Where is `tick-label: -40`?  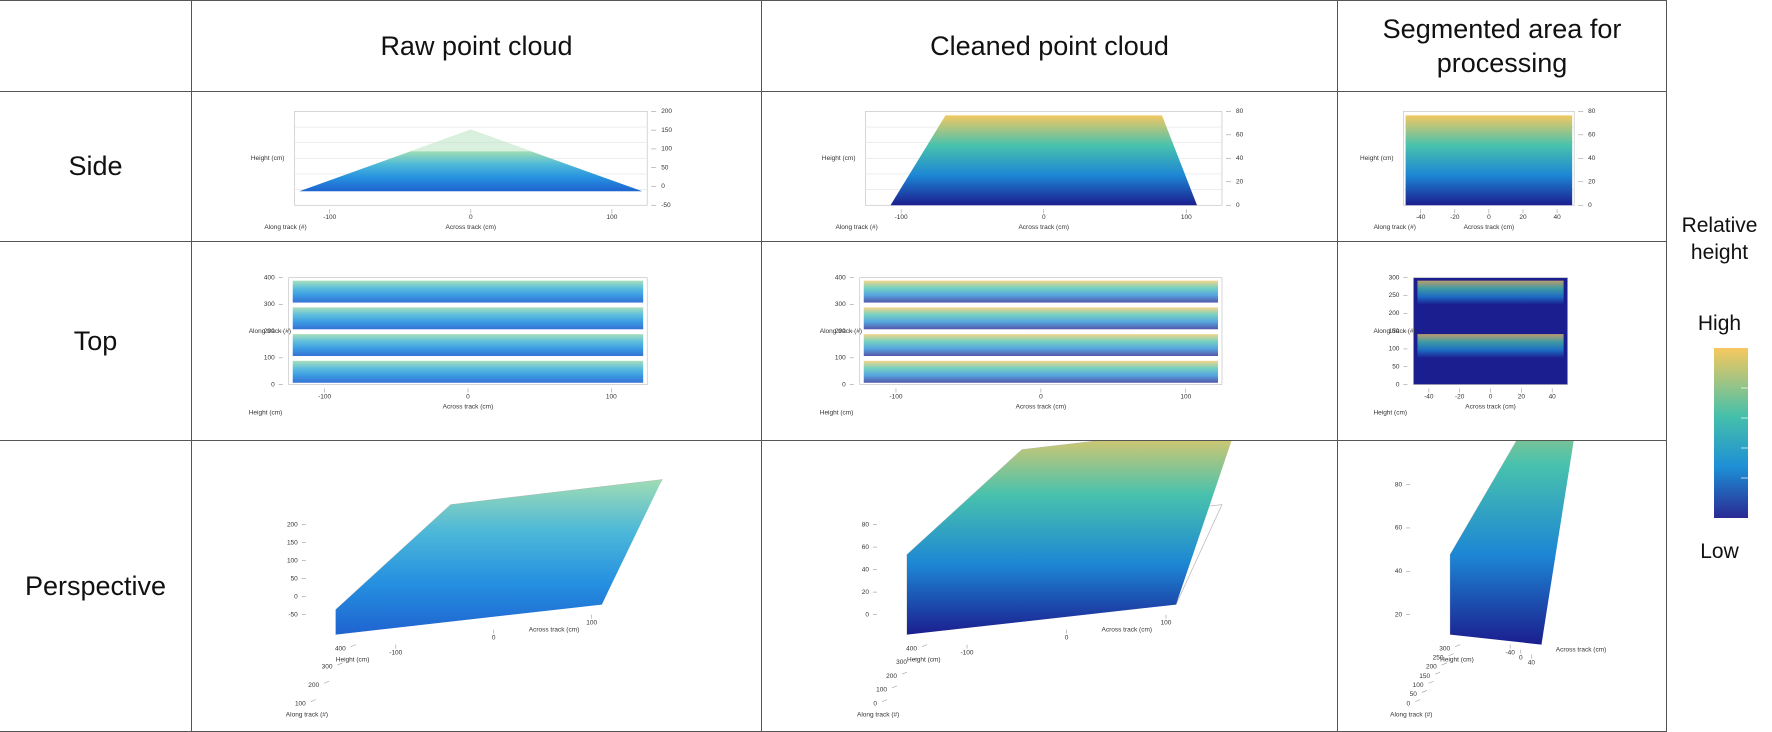 tick-label: -40 is located at coordinates (1510, 652).